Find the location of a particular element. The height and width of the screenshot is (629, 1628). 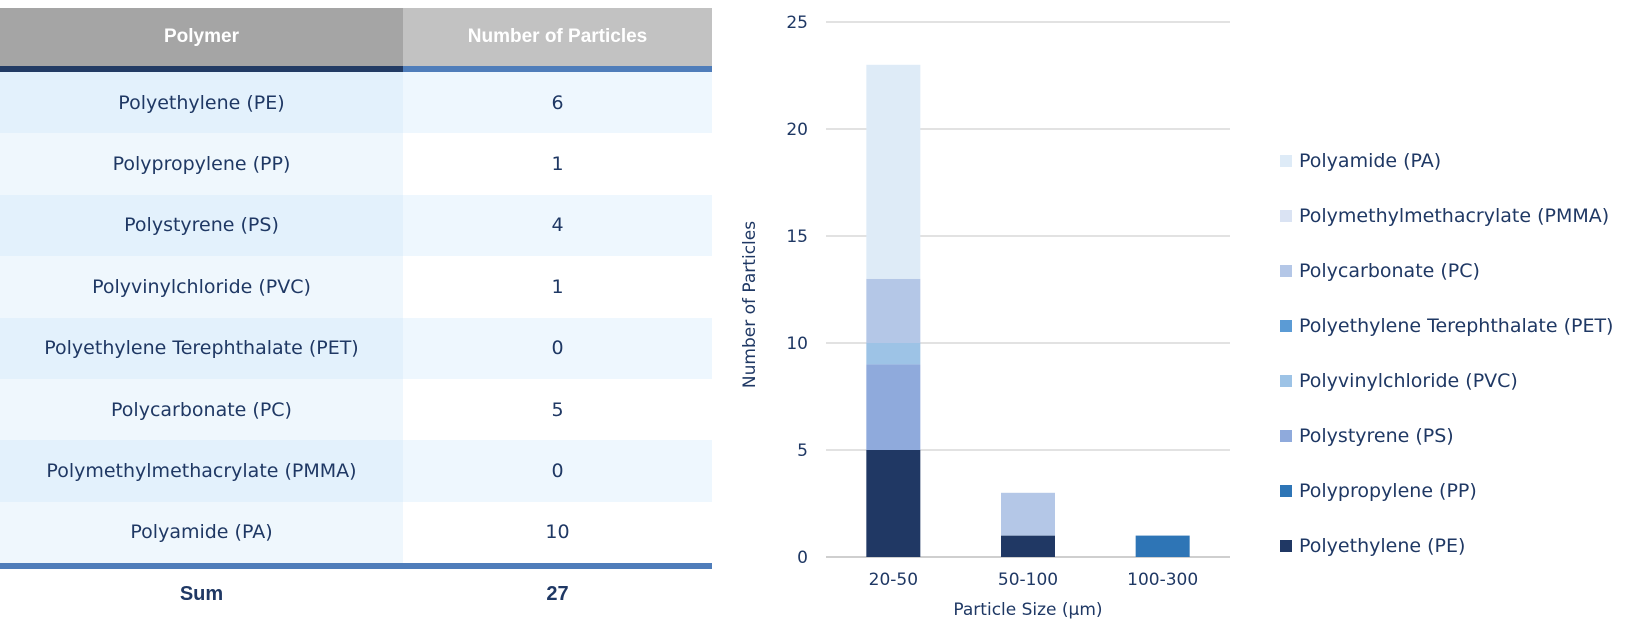

x-tick-label: 50-100 is located at coordinates (1028, 580).